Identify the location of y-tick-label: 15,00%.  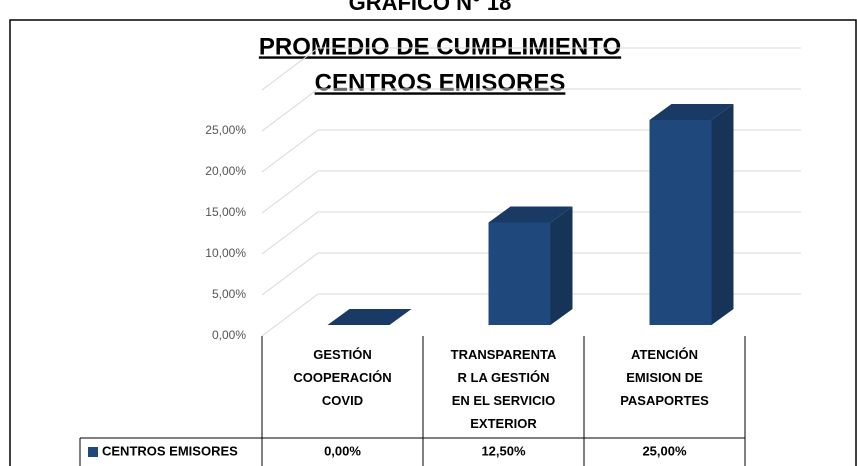
(225, 212).